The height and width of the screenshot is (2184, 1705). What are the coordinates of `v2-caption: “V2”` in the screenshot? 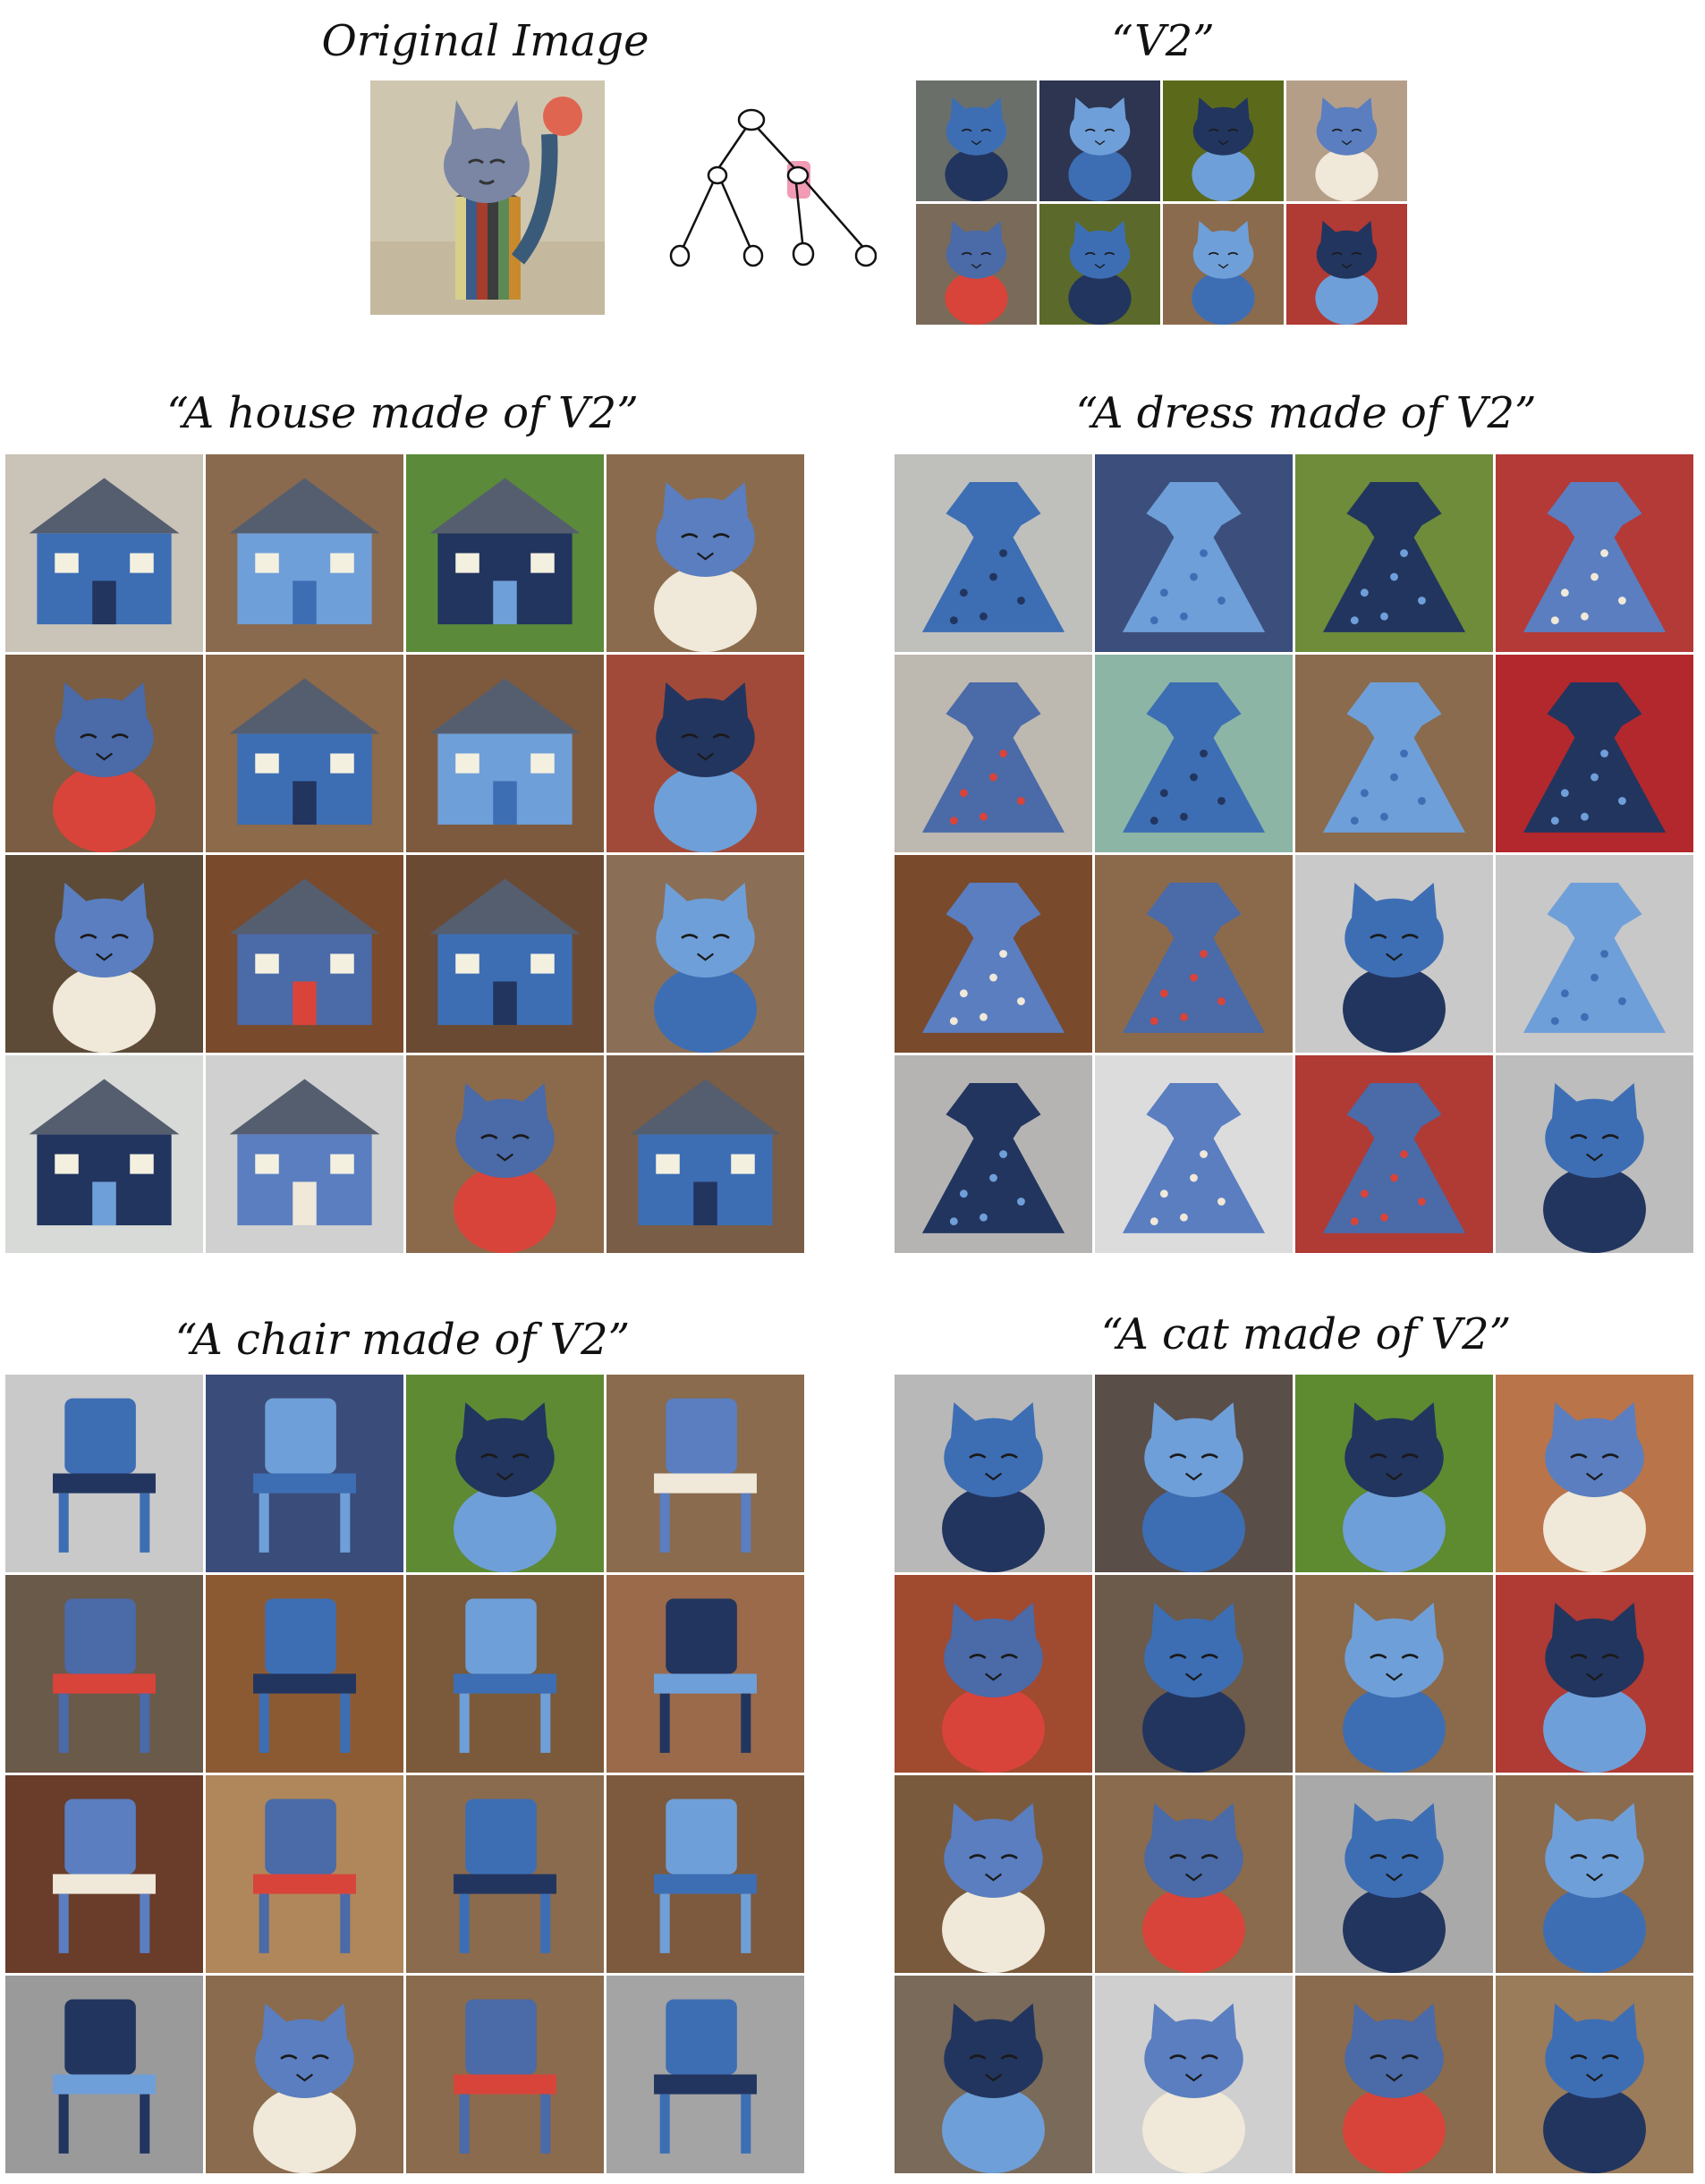 It's located at (1163, 41).